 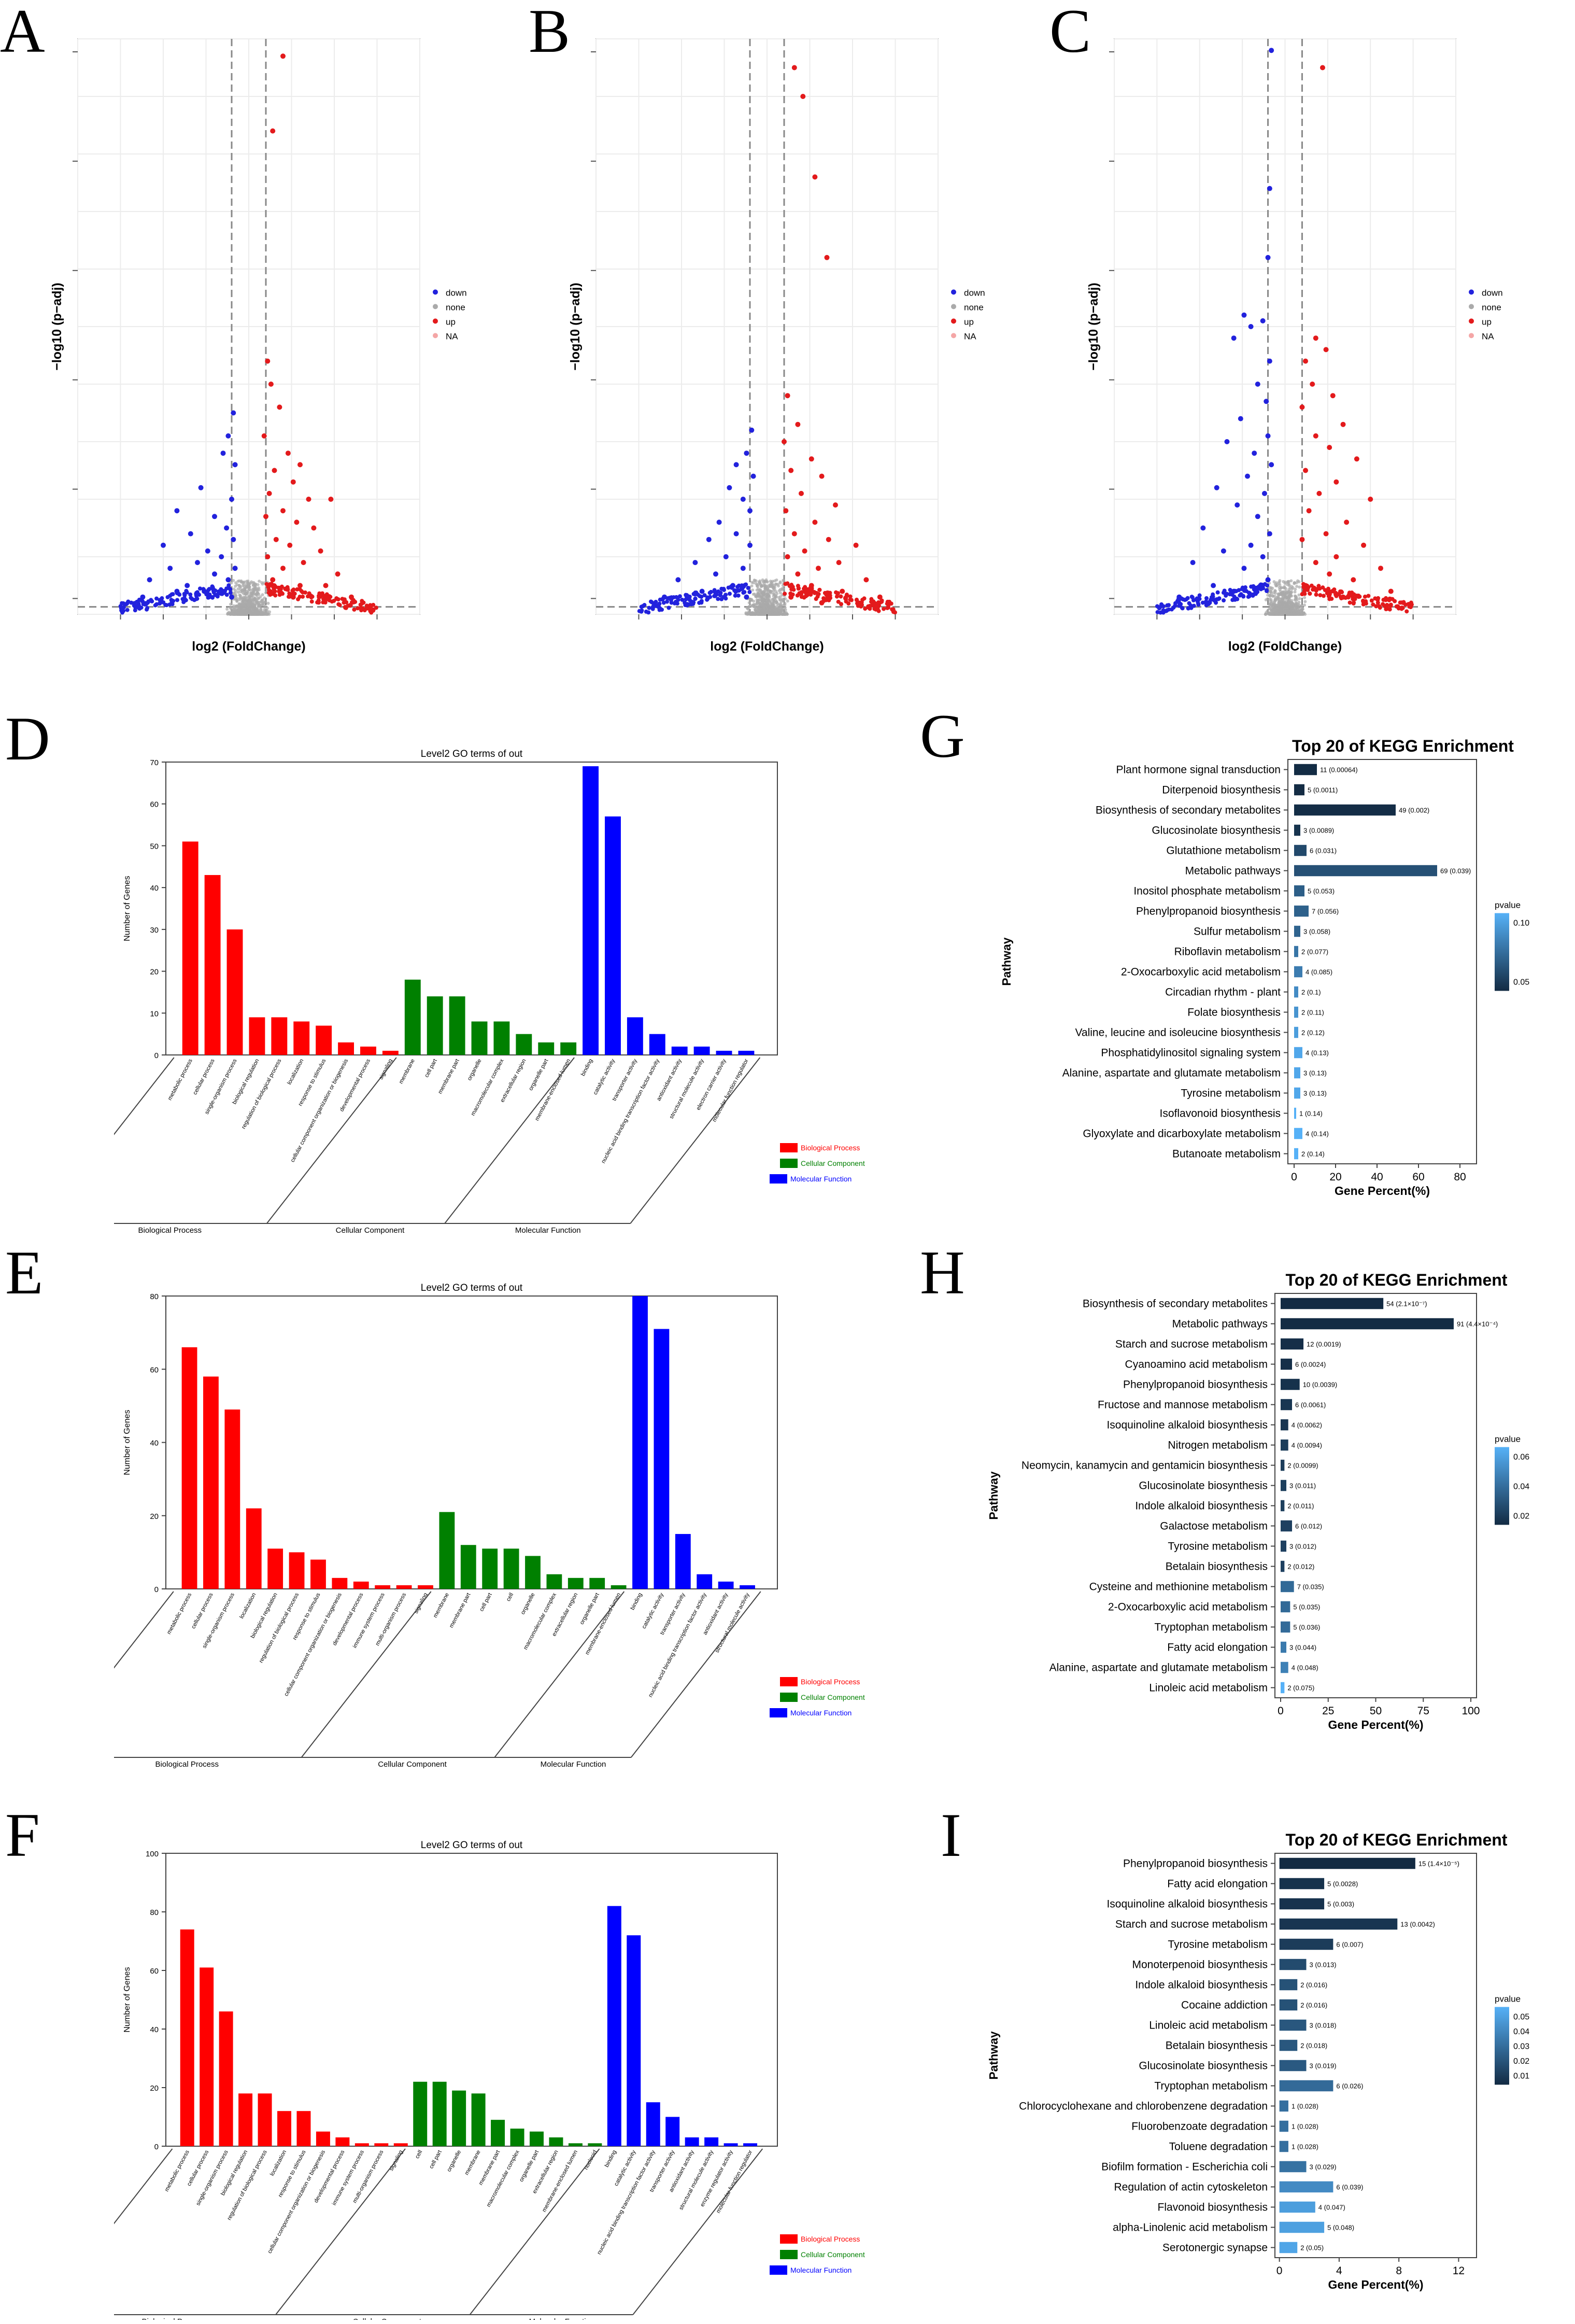 What do you see at coordinates (747, 1587) in the screenshot?
I see `bar-structural-molecule-activity` at bounding box center [747, 1587].